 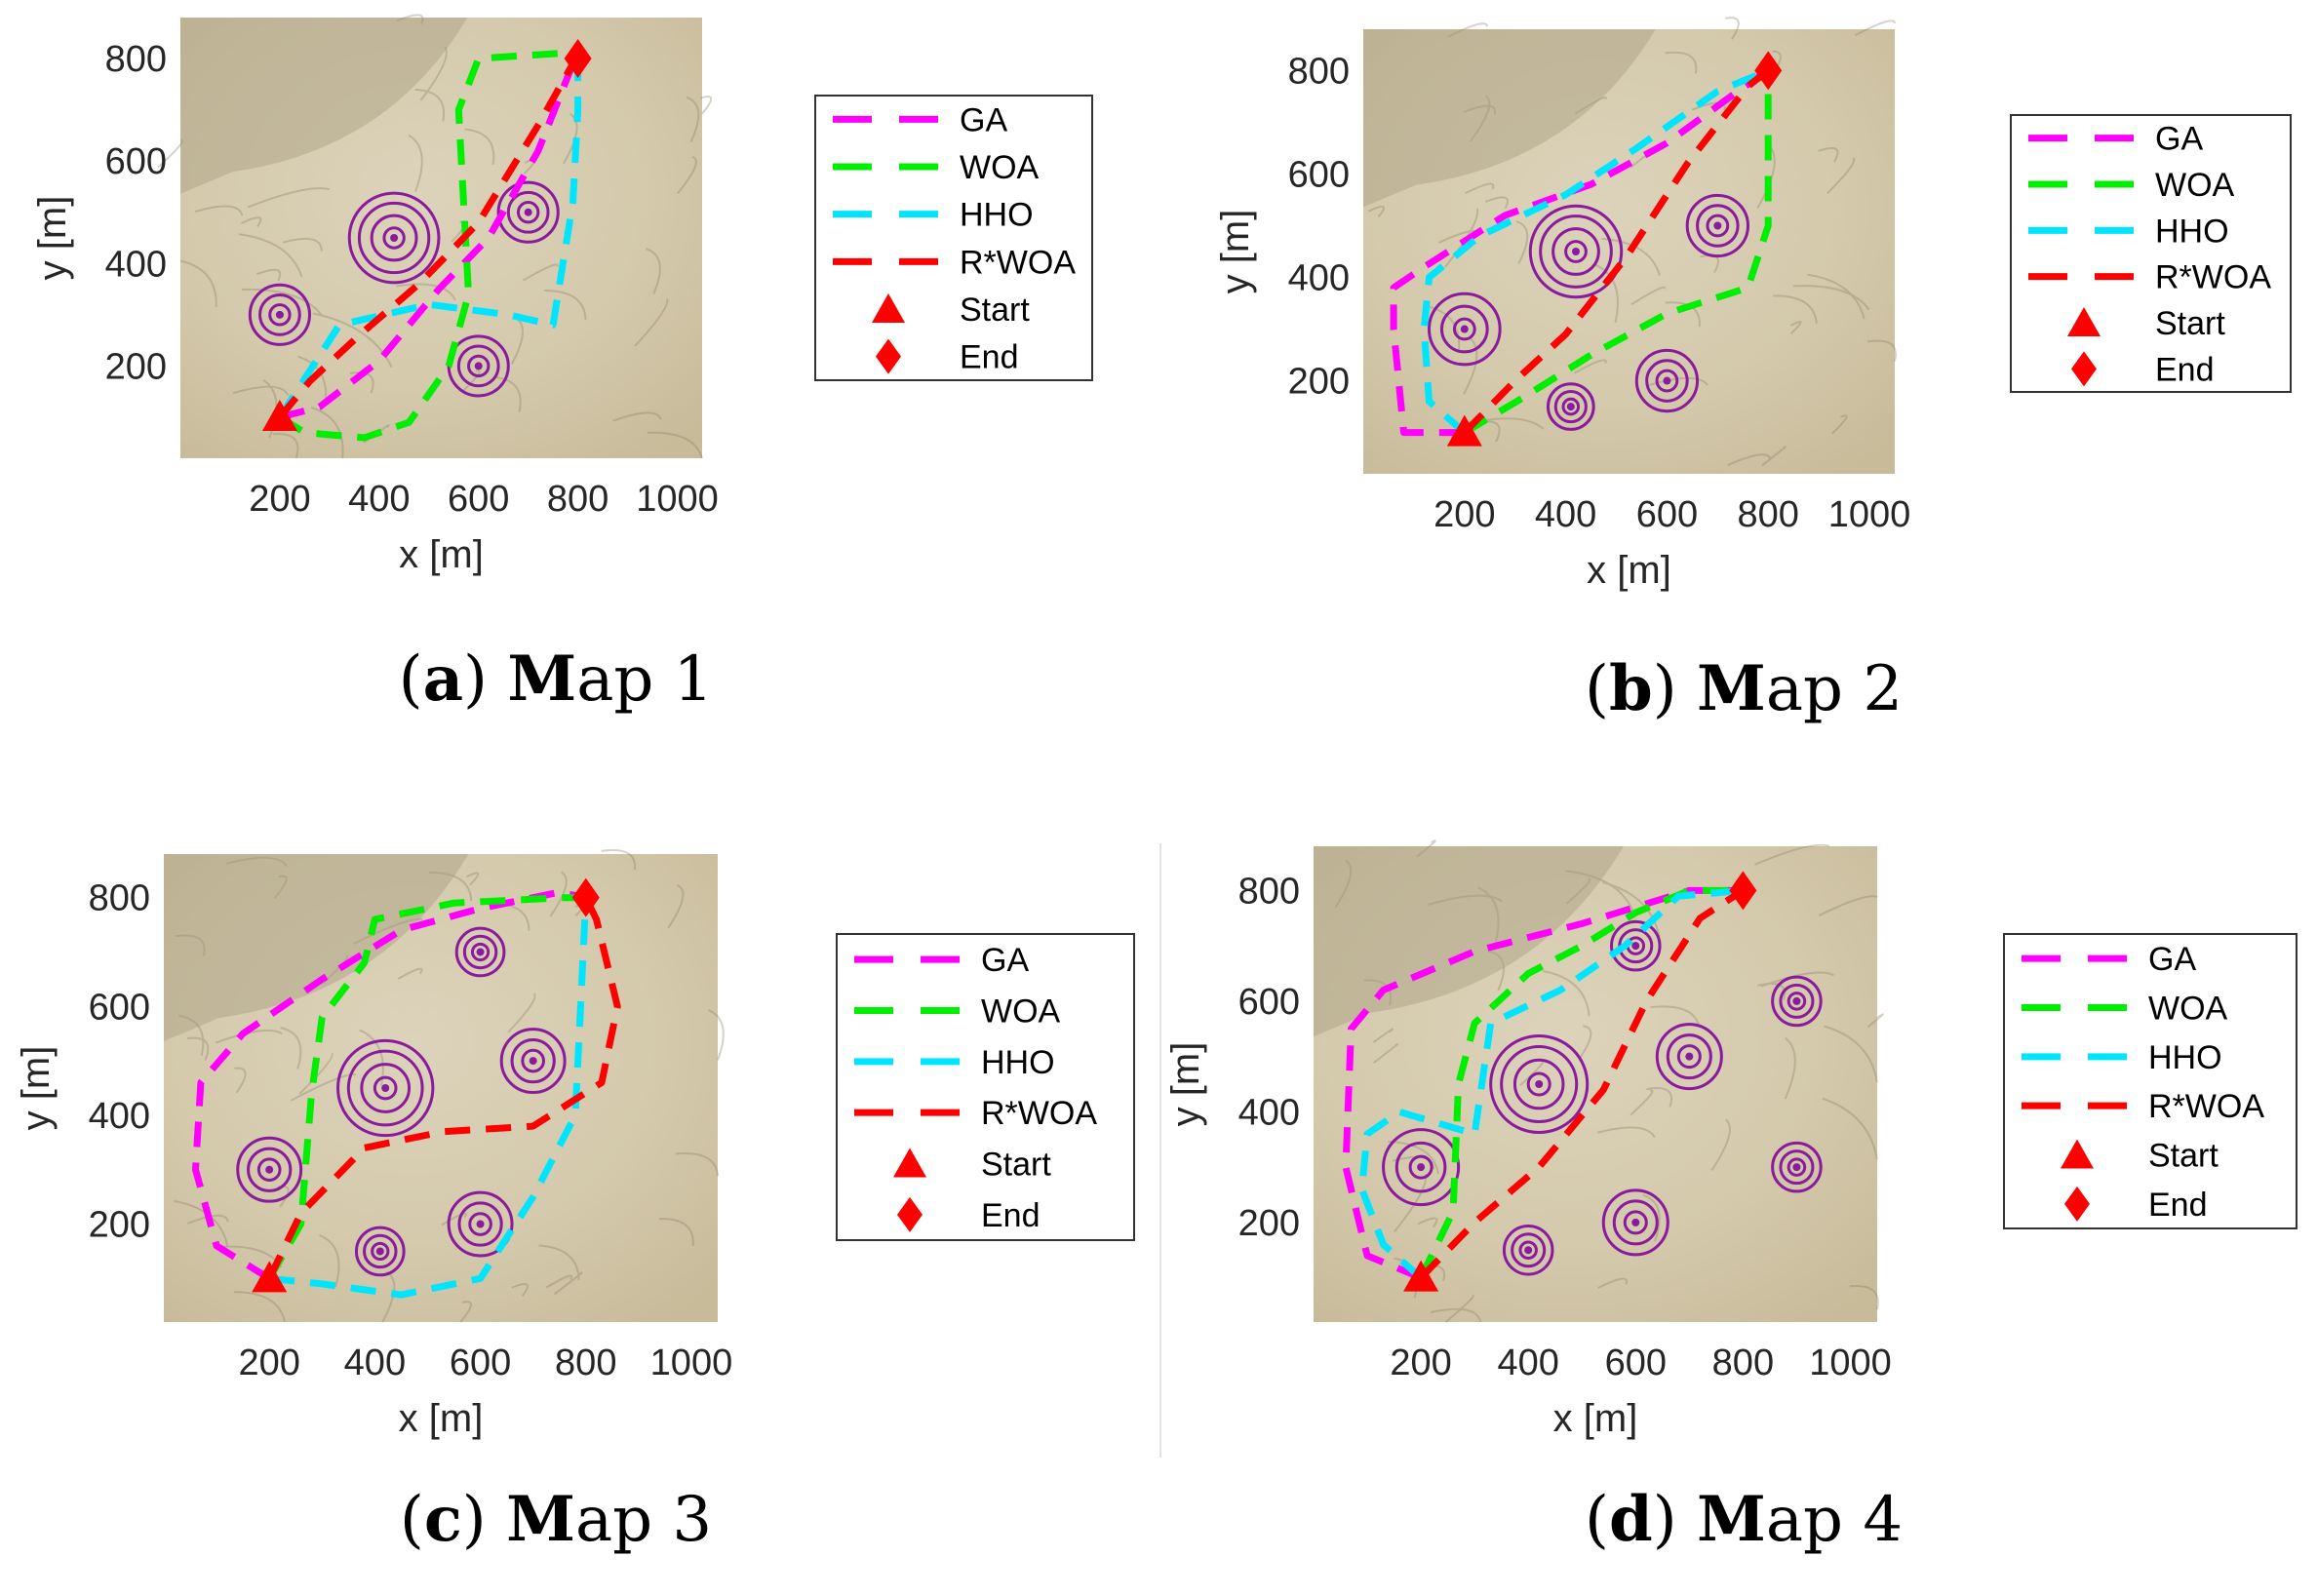 I want to click on legend: GA WOA HHO R*WOA Start End, so click(x=2151, y=254).